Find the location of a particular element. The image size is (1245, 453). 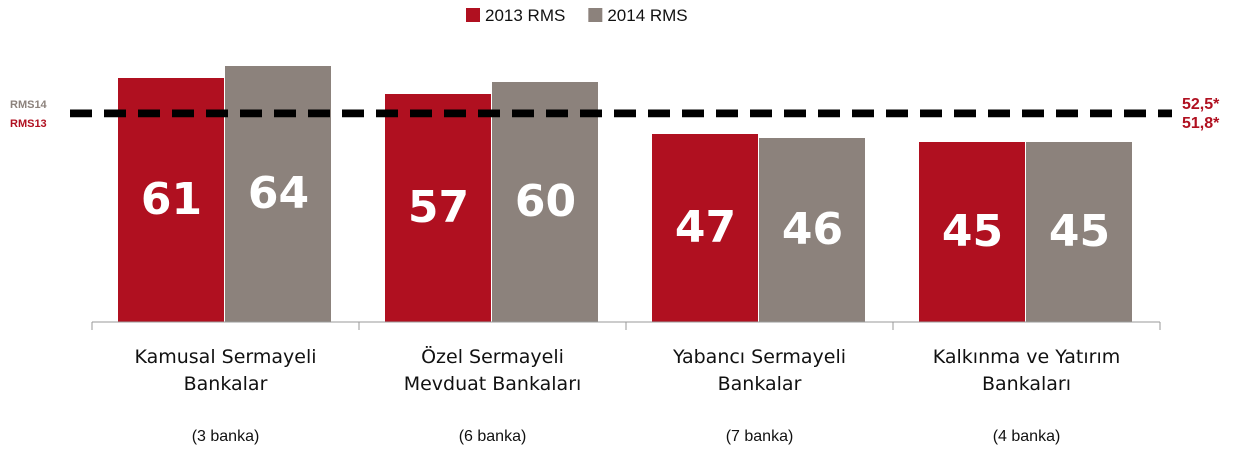

reference-value: 51,8* is located at coordinates (1201, 123).